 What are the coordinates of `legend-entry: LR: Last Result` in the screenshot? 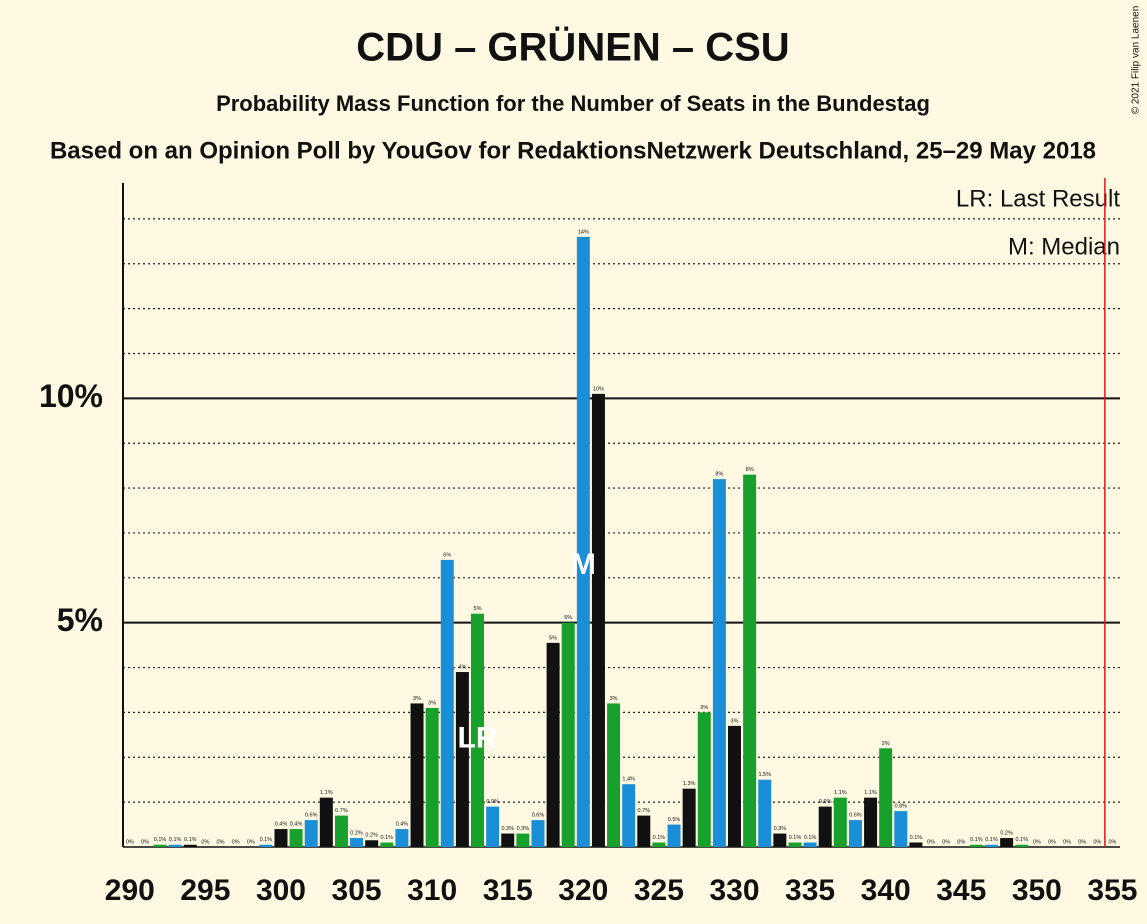 It's located at (1038, 198).